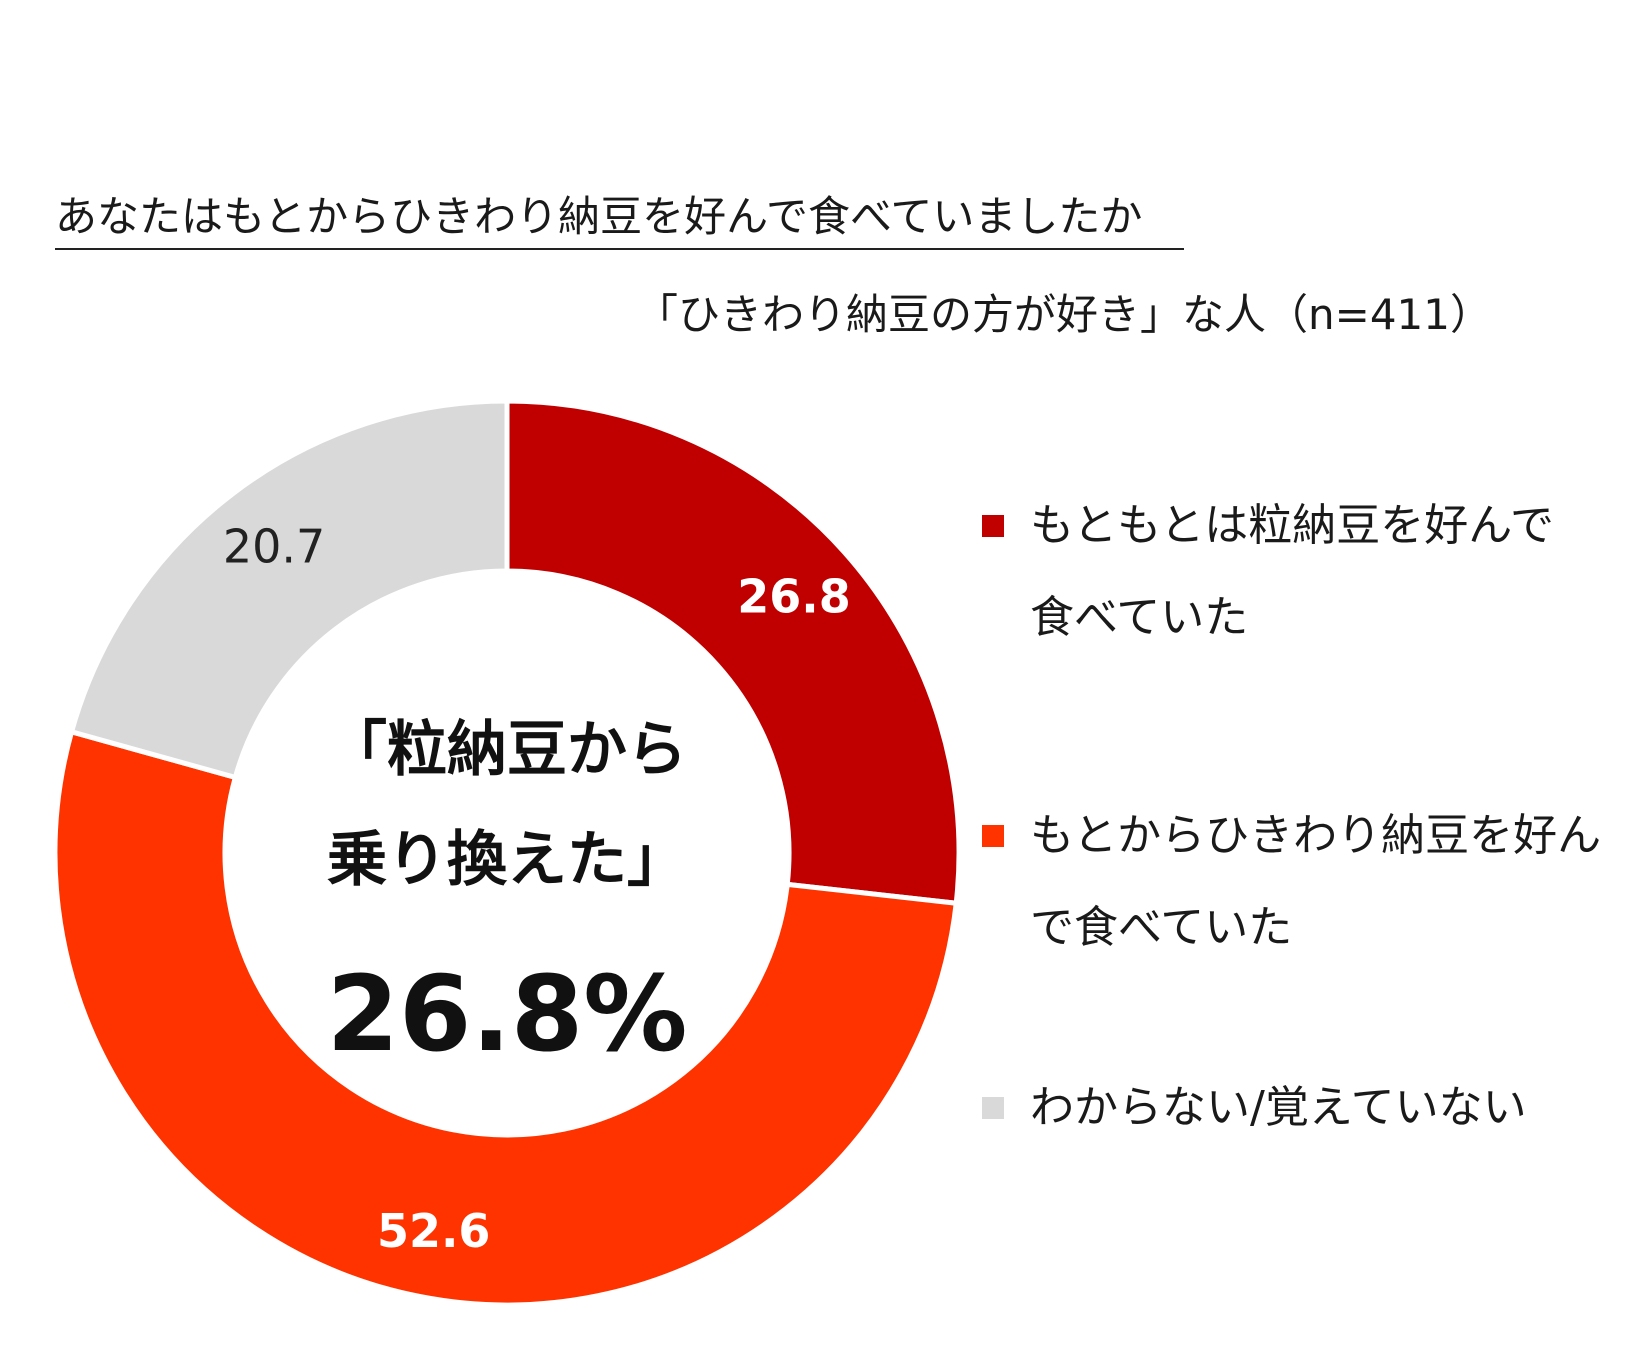 This screenshot has height=1350, width=1642. I want to click on slice-value-label-3: 20.7, so click(274, 546).